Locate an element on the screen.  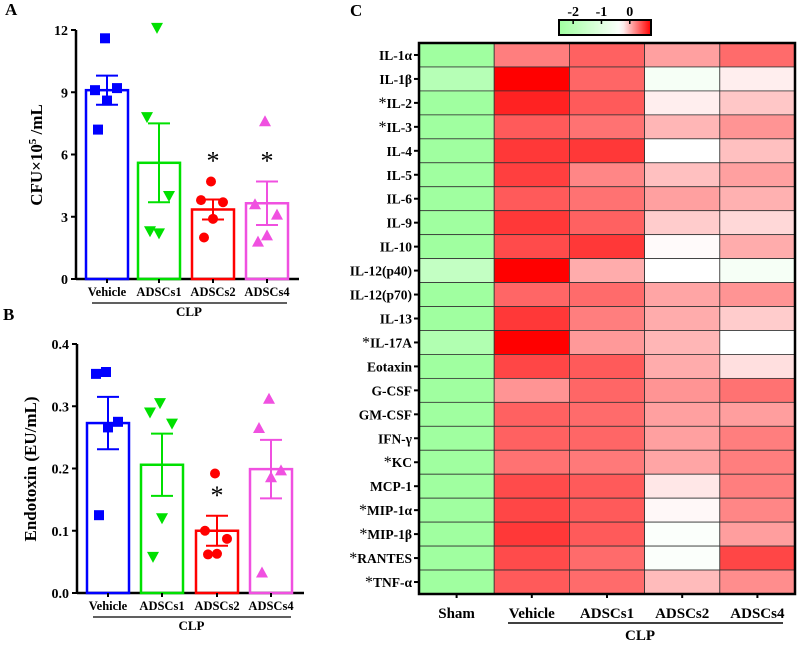
y-axis-label-sup: 5 is located at coordinates (33, 141).